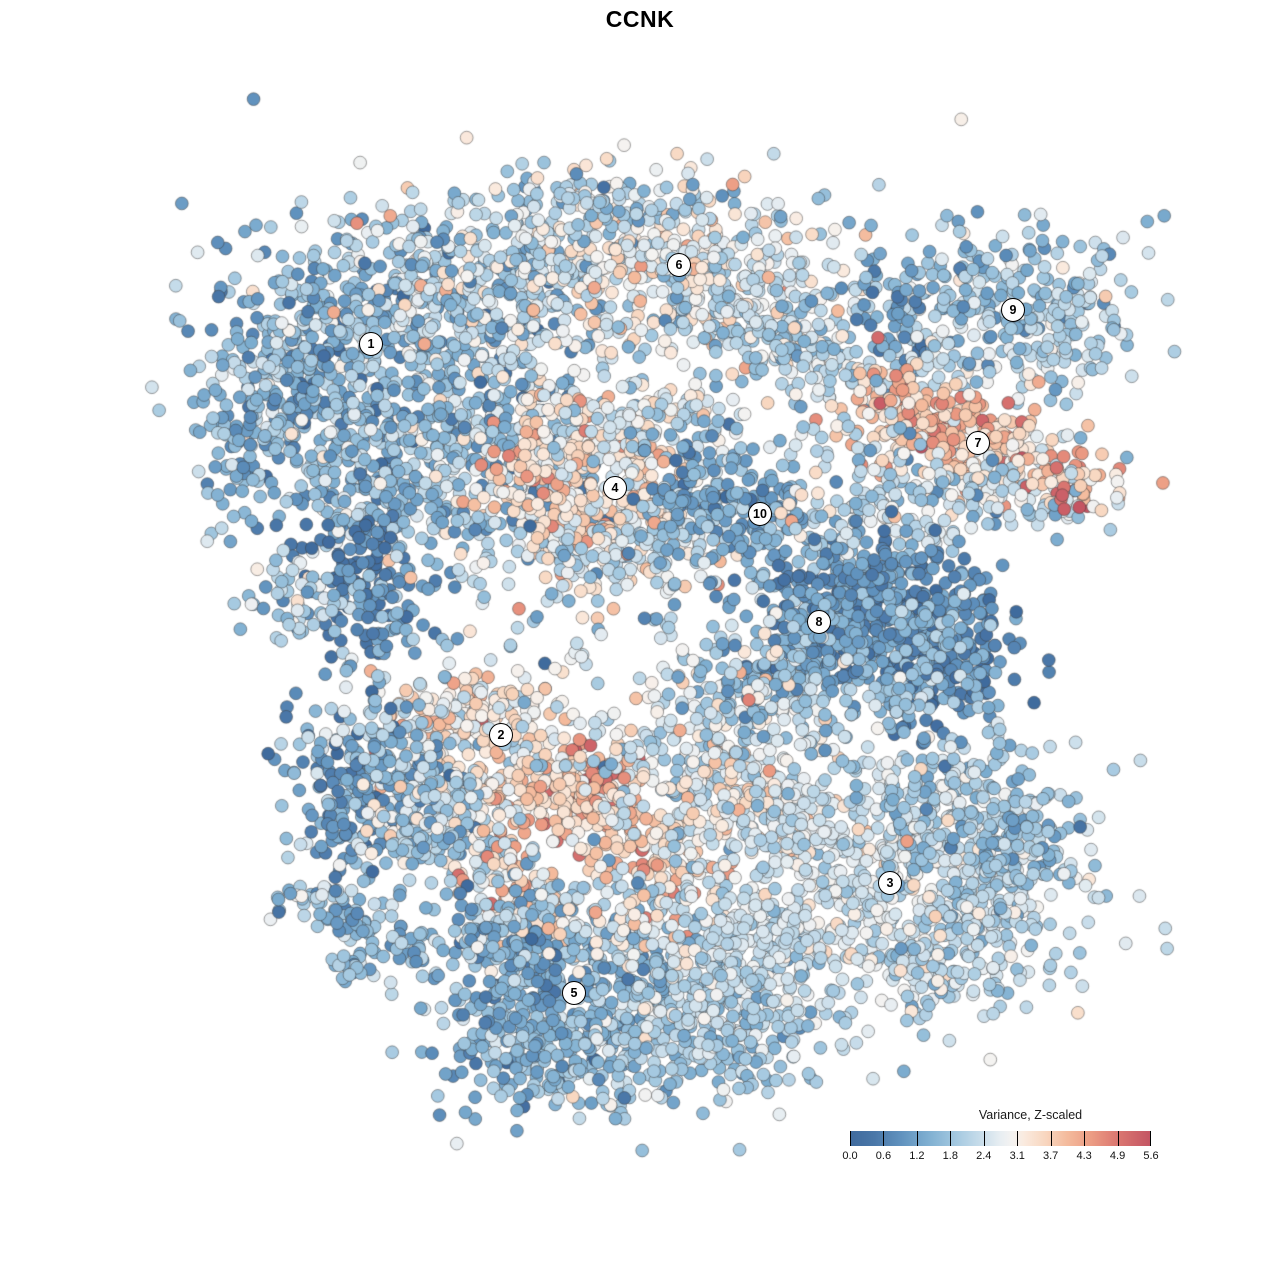  What do you see at coordinates (890, 883) in the screenshot?
I see `cluster-label-3: 3` at bounding box center [890, 883].